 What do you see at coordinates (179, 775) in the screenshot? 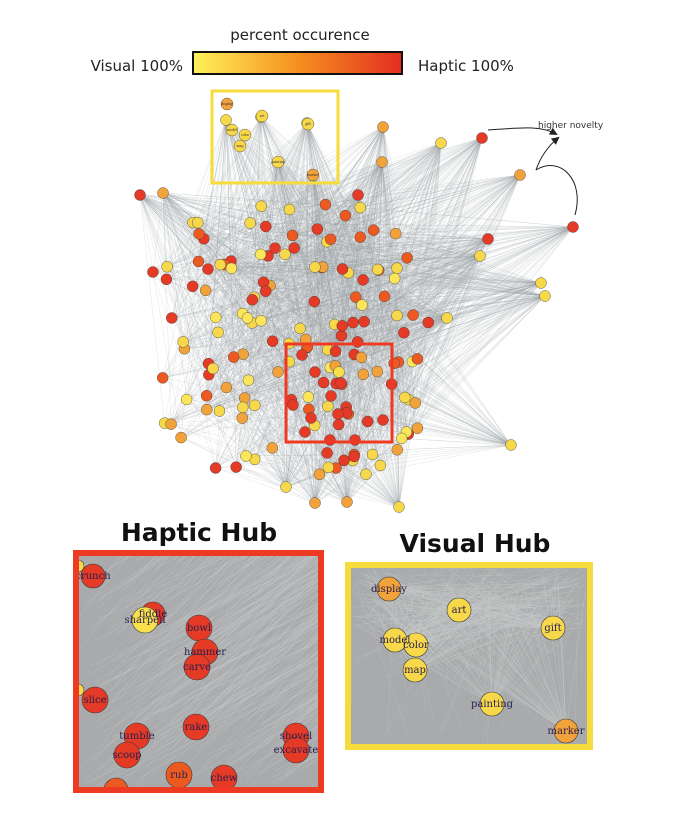
I see `haptic-hub-node-label: rub` at bounding box center [179, 775].